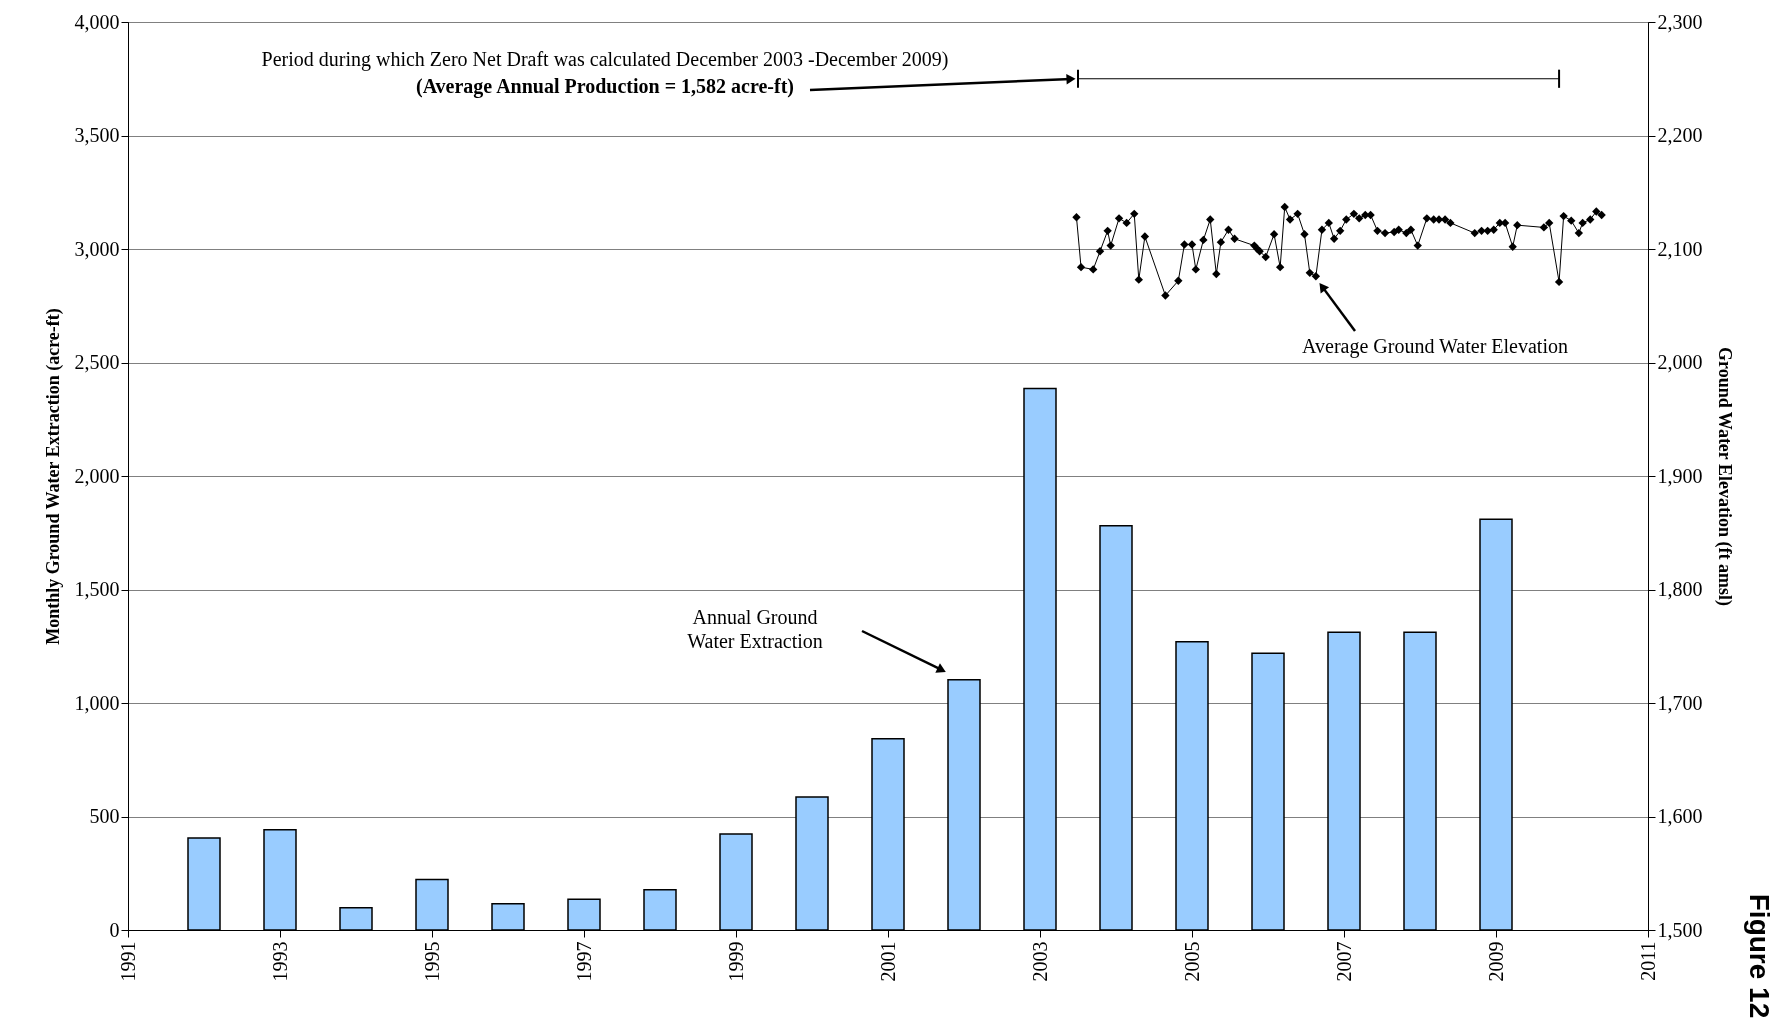 Image resolution: width=1774 pixels, height=1024 pixels. I want to click on y-tick-label: 500, so click(104, 816).